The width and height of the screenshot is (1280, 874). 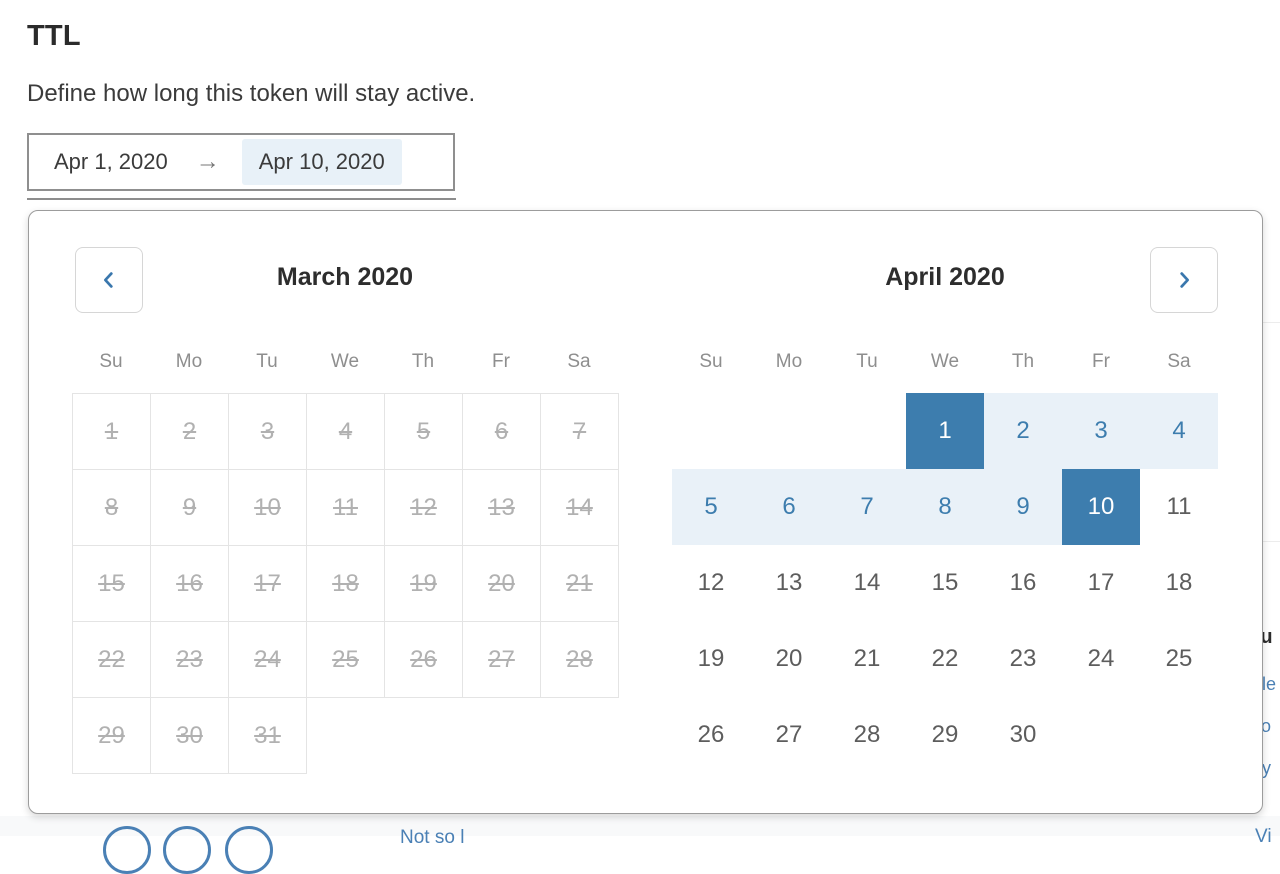 What do you see at coordinates (1269, 684) in the screenshot?
I see `clipped-link-fragment: le` at bounding box center [1269, 684].